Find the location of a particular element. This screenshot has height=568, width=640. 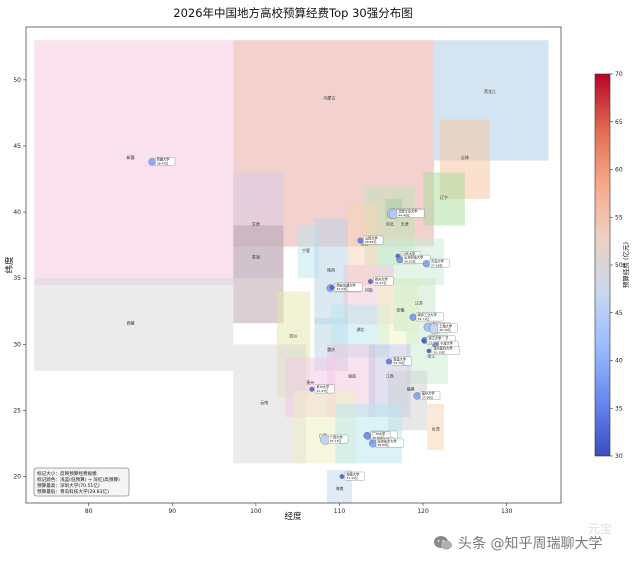

region-label: 青海 is located at coordinates (256, 256).